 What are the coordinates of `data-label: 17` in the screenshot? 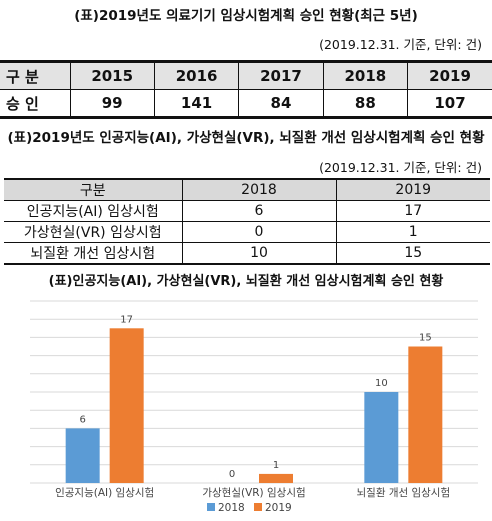 It's located at (126, 319).